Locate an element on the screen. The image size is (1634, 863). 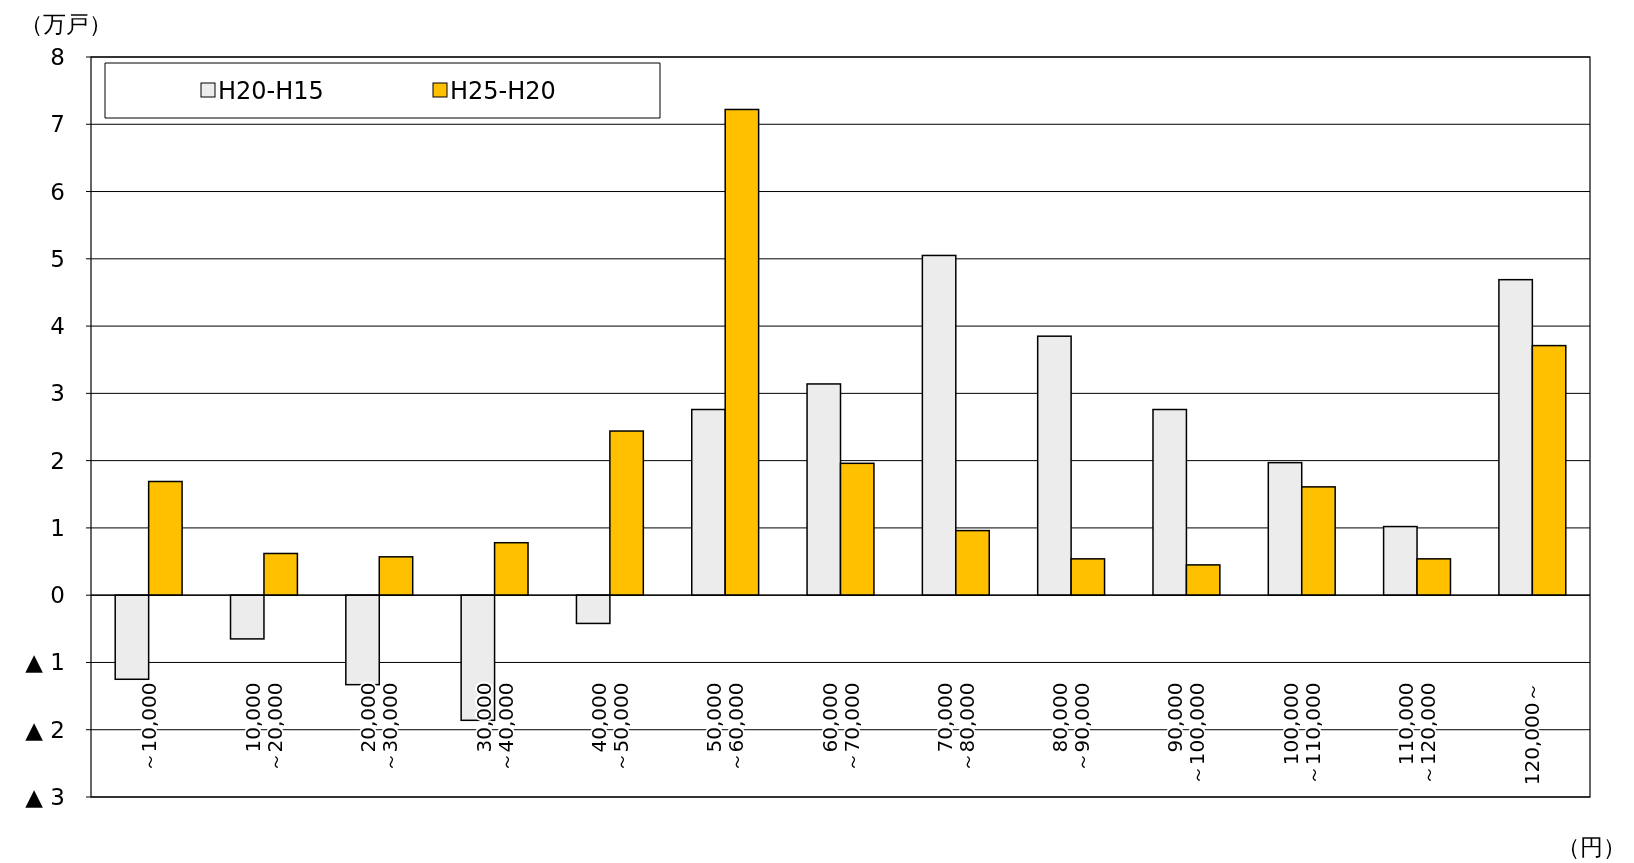
x-axis-title: （円） is located at coordinates (1591, 847).